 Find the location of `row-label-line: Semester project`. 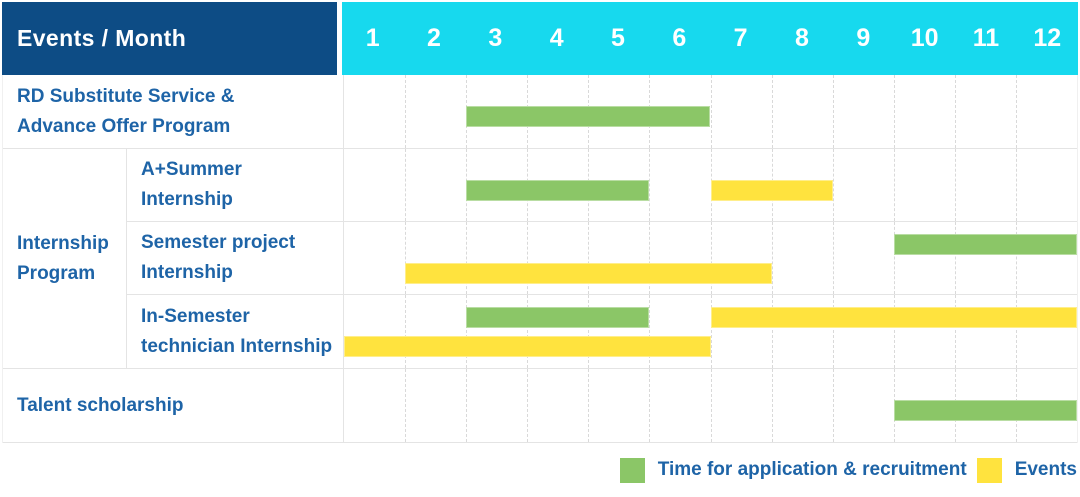

row-label-line: Semester project is located at coordinates (218, 242).